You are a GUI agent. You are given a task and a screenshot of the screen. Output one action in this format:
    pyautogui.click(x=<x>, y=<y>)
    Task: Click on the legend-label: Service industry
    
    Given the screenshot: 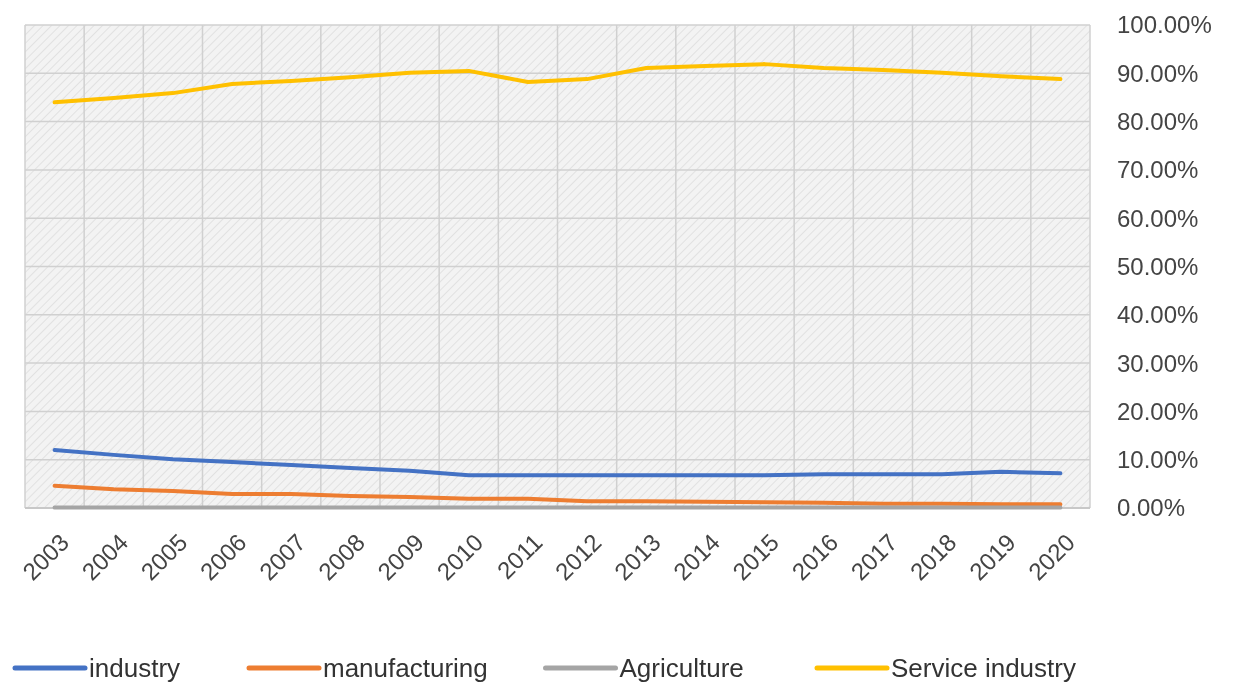 What is the action you would take?
    pyautogui.click(x=983, y=668)
    